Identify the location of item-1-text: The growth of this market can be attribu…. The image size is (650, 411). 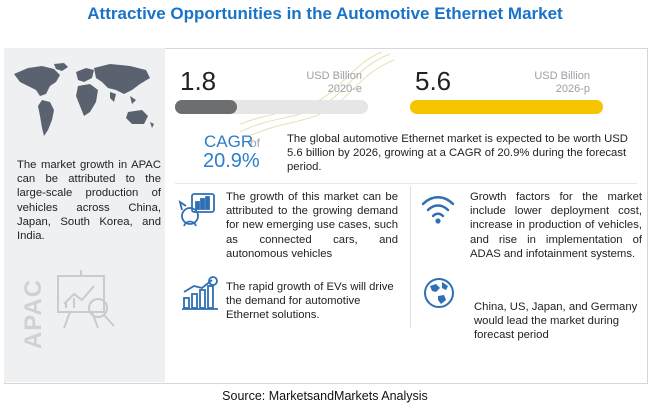
(312, 225).